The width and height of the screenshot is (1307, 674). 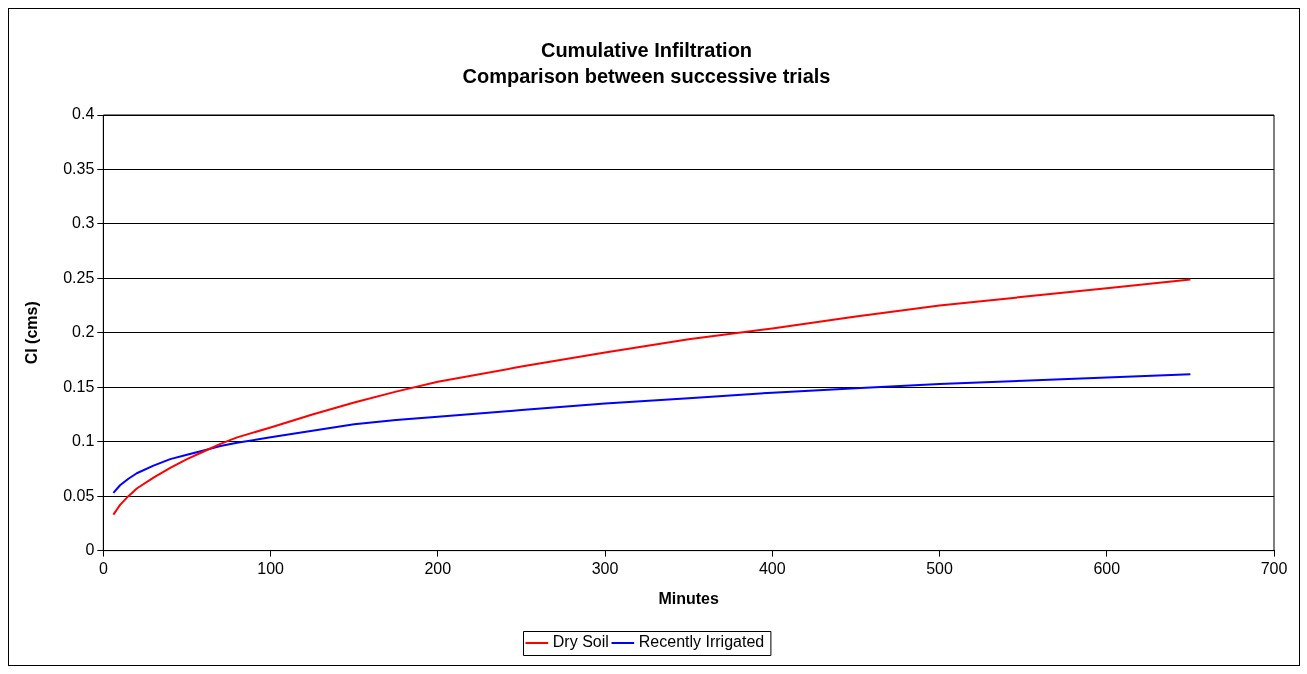 I want to click on y-tick-label: 0.1, so click(x=83, y=441).